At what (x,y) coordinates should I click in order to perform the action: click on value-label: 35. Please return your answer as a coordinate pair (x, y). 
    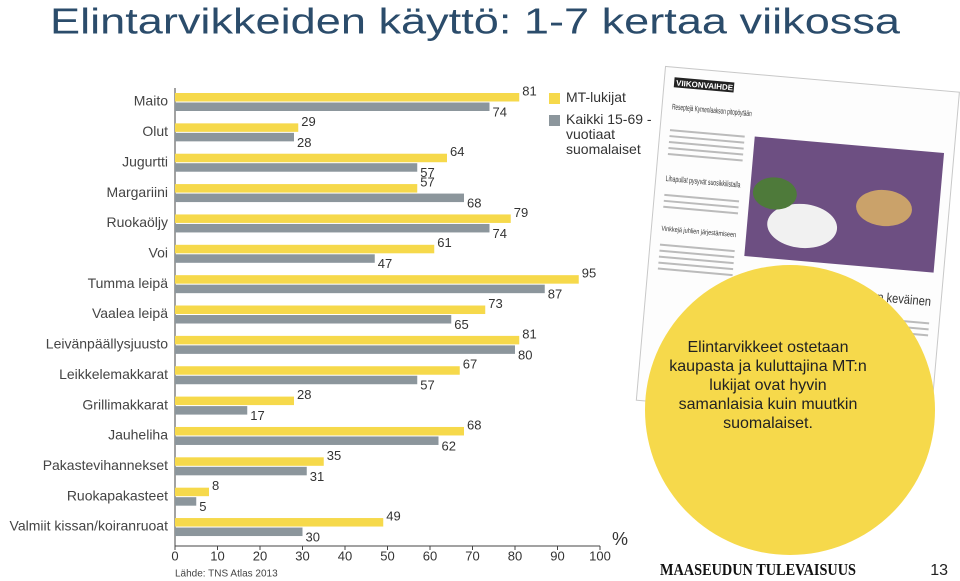
    Looking at the image, I should click on (334, 455).